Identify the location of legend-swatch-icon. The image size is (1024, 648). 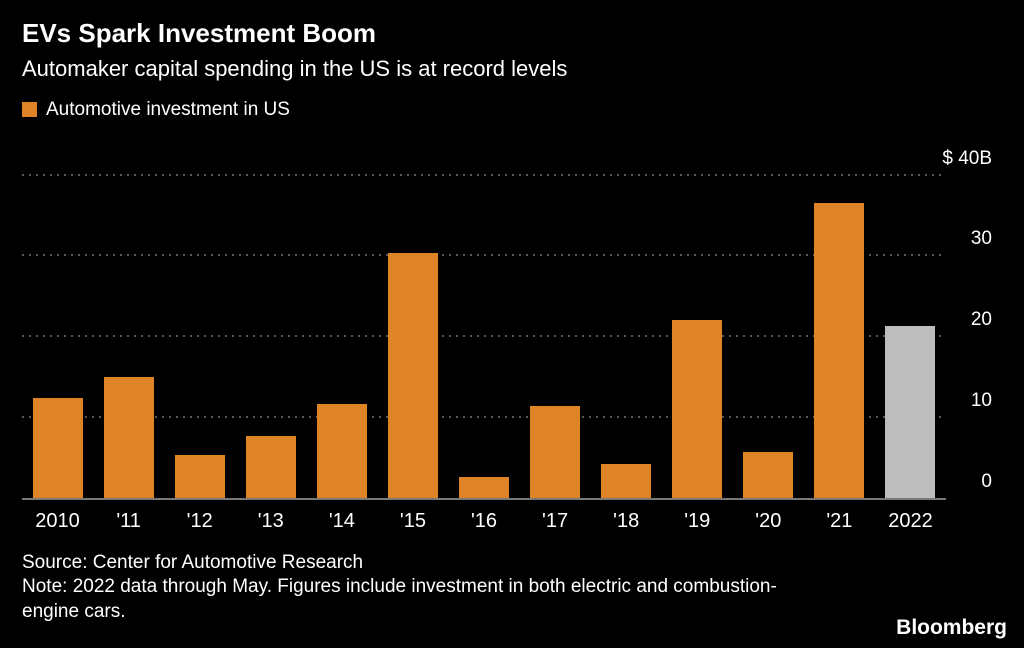
(29, 110).